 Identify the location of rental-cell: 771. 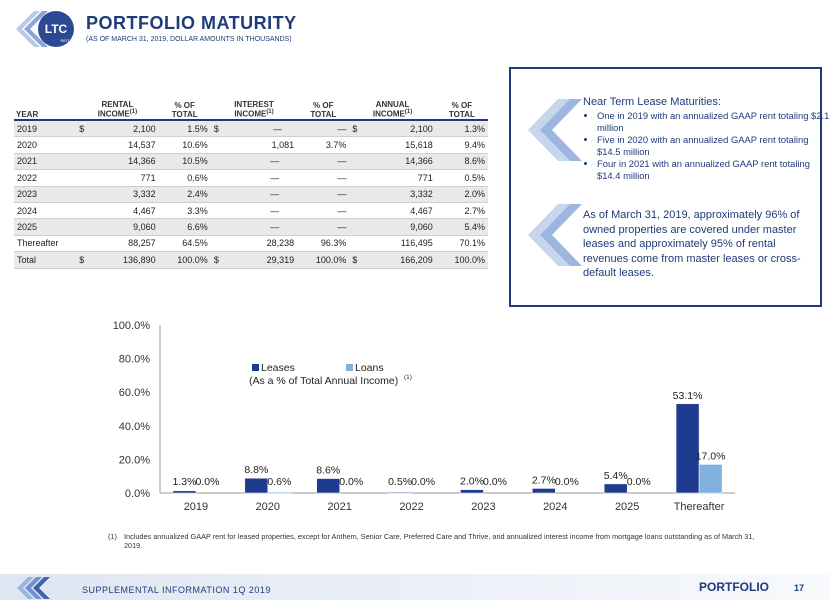
(117, 178).